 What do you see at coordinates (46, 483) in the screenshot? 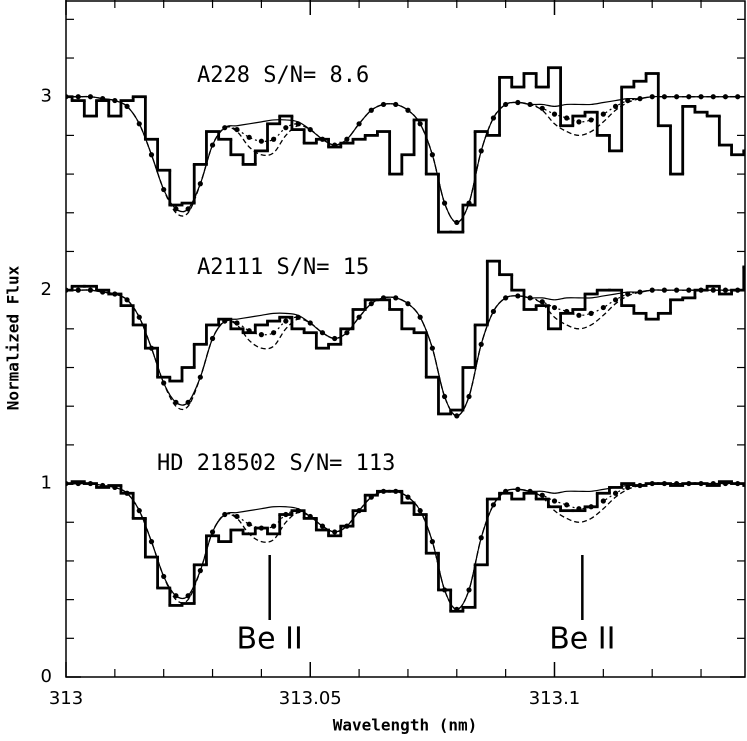
I see `y-tick-label: 1` at bounding box center [46, 483].